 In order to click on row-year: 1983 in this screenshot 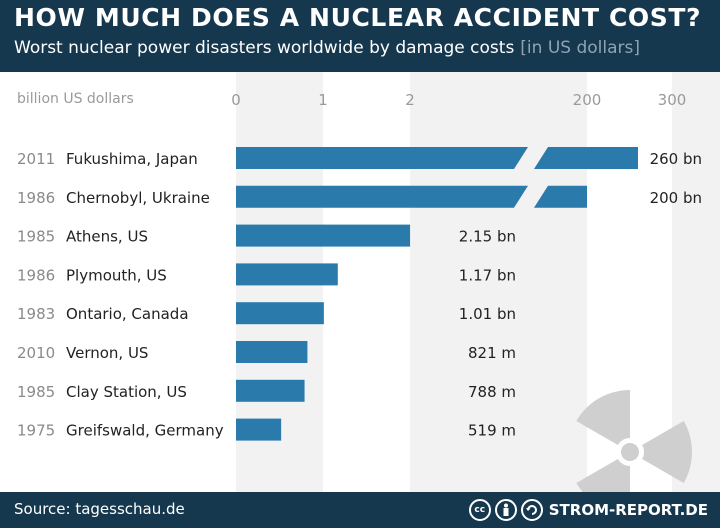, I will do `click(36, 314)`.